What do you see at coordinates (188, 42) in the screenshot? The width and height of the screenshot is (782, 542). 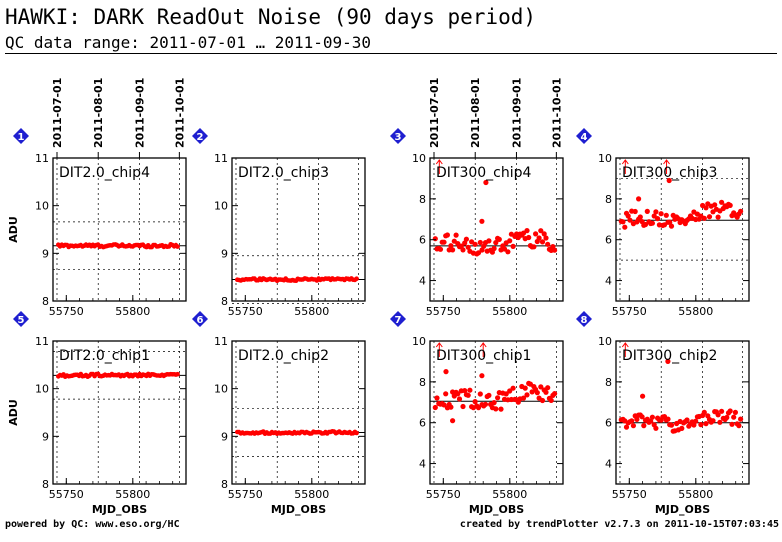 I see `page-subtitle: QC data range: 2011-07-01 … 2011-09-30` at bounding box center [188, 42].